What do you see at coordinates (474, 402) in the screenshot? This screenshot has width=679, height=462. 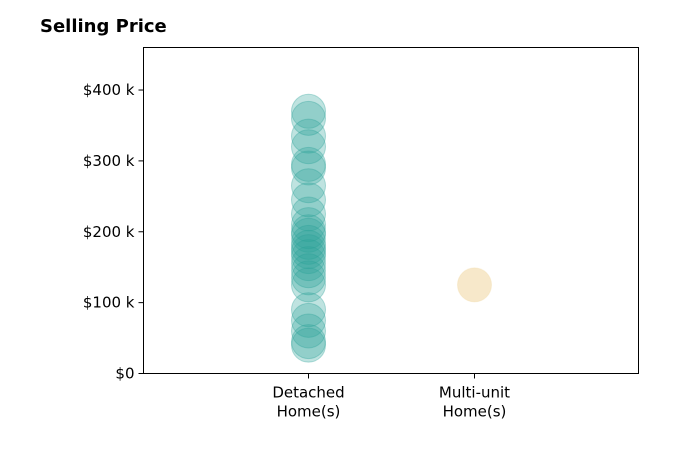 I see `x-tick-label-1: Multi-unit Home(s)` at bounding box center [474, 402].